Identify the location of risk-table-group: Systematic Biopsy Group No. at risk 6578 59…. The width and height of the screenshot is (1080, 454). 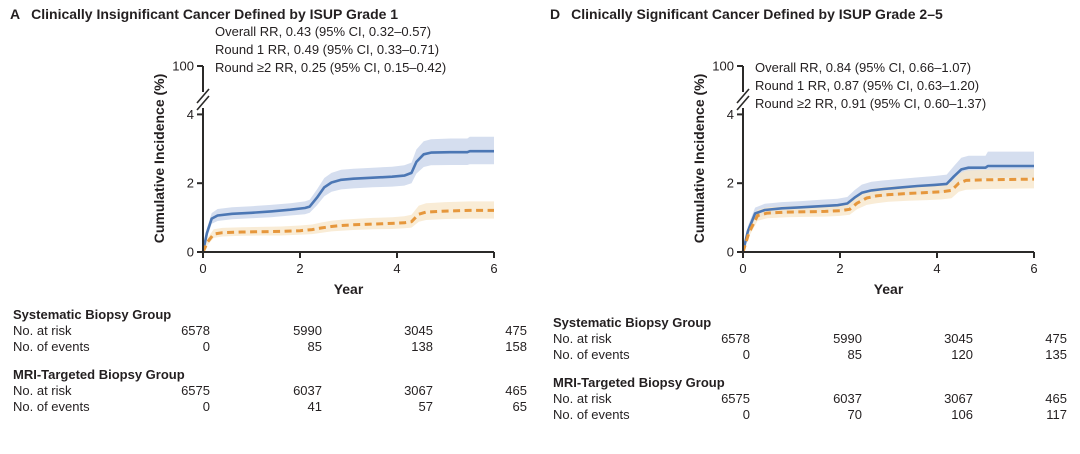
(270, 331).